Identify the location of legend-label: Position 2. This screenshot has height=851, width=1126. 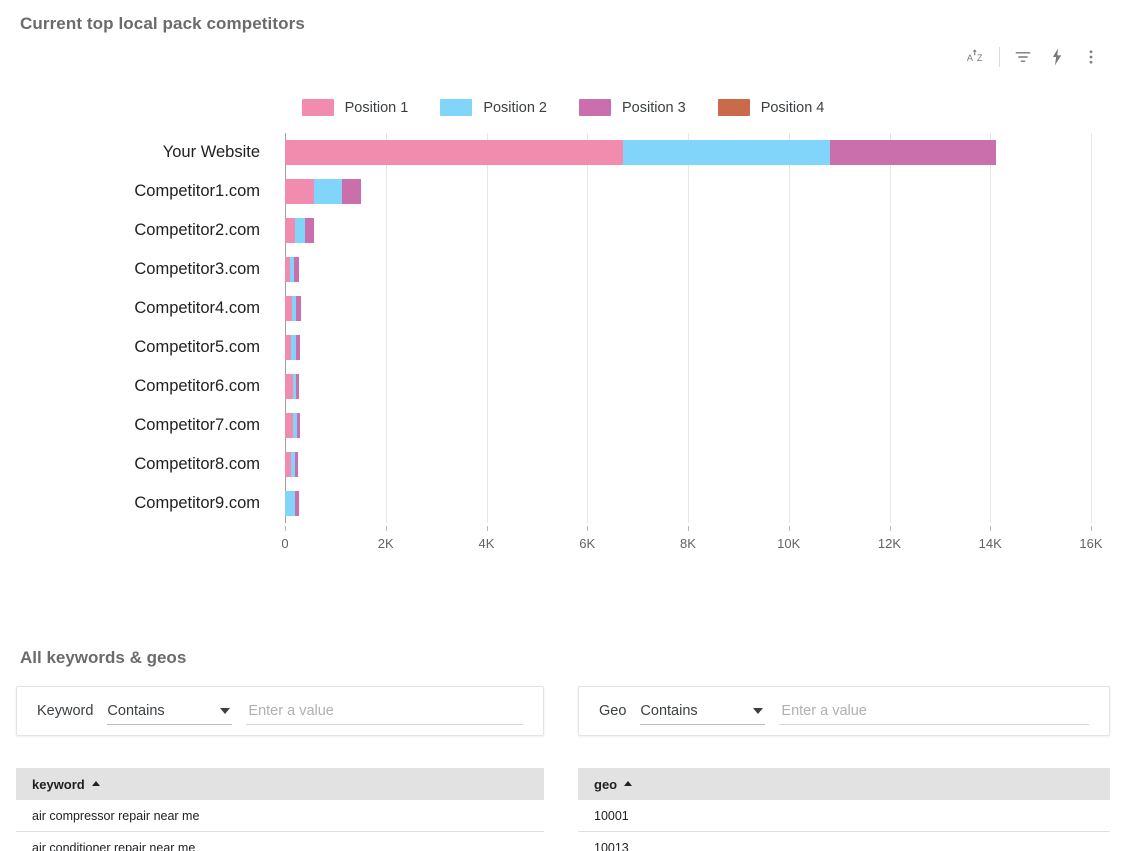
(515, 107).